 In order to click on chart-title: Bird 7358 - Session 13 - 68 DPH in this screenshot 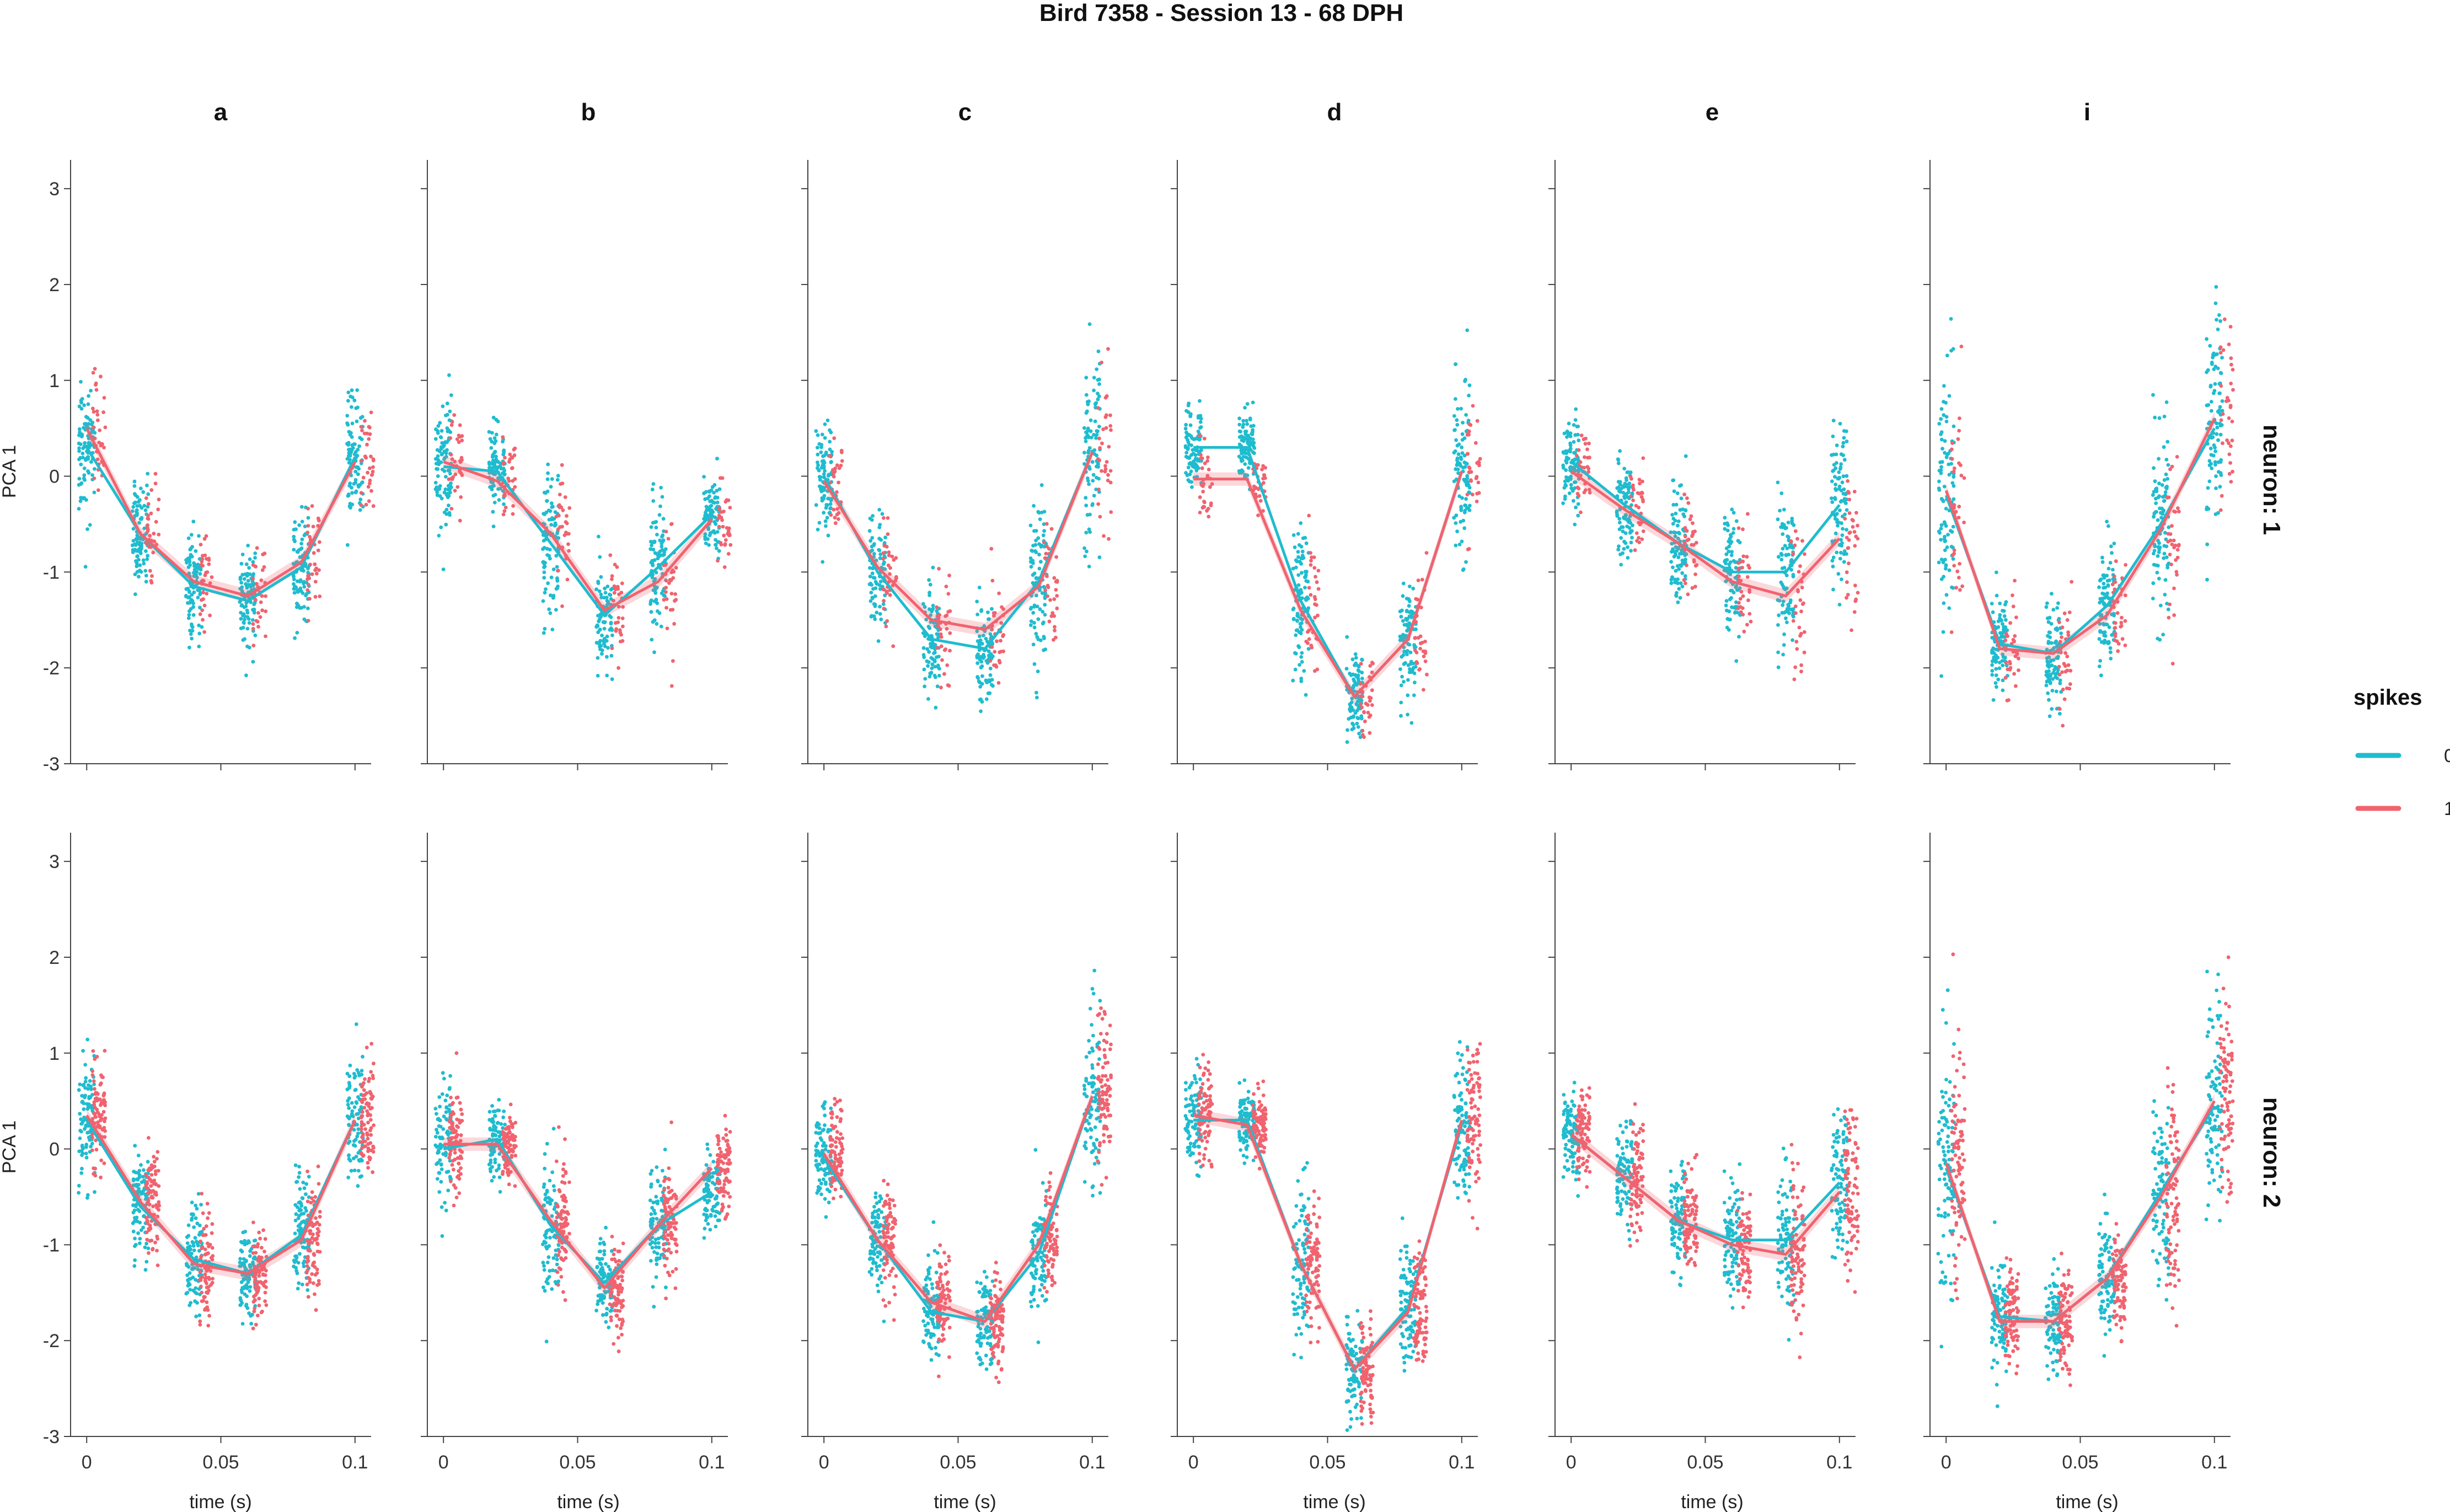, I will do `click(1221, 13)`.